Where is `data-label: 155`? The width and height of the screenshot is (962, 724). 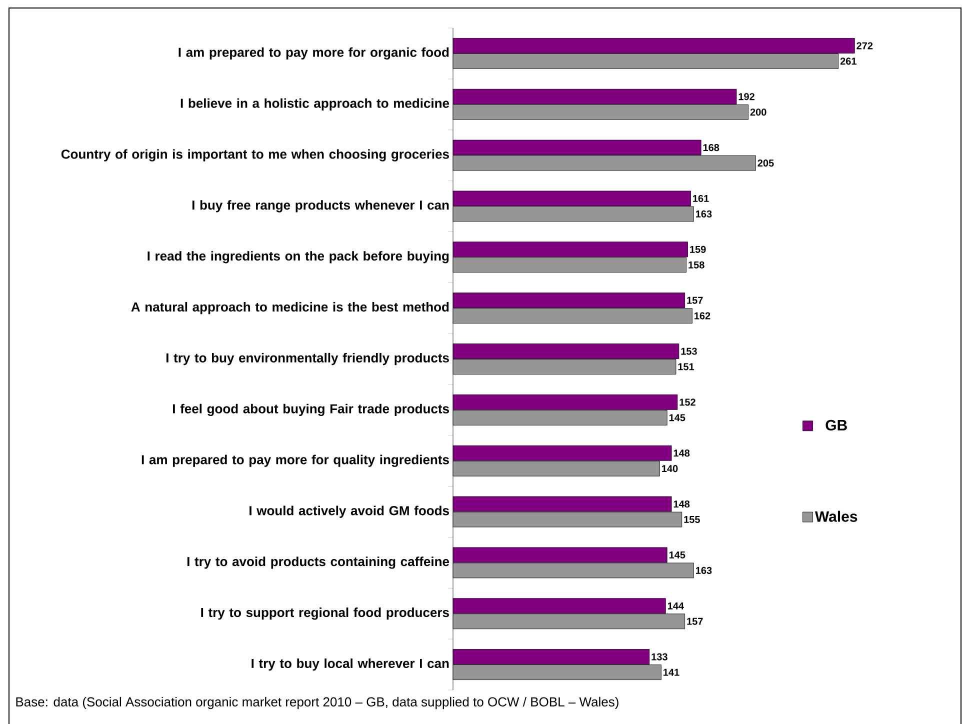 data-label: 155 is located at coordinates (692, 520).